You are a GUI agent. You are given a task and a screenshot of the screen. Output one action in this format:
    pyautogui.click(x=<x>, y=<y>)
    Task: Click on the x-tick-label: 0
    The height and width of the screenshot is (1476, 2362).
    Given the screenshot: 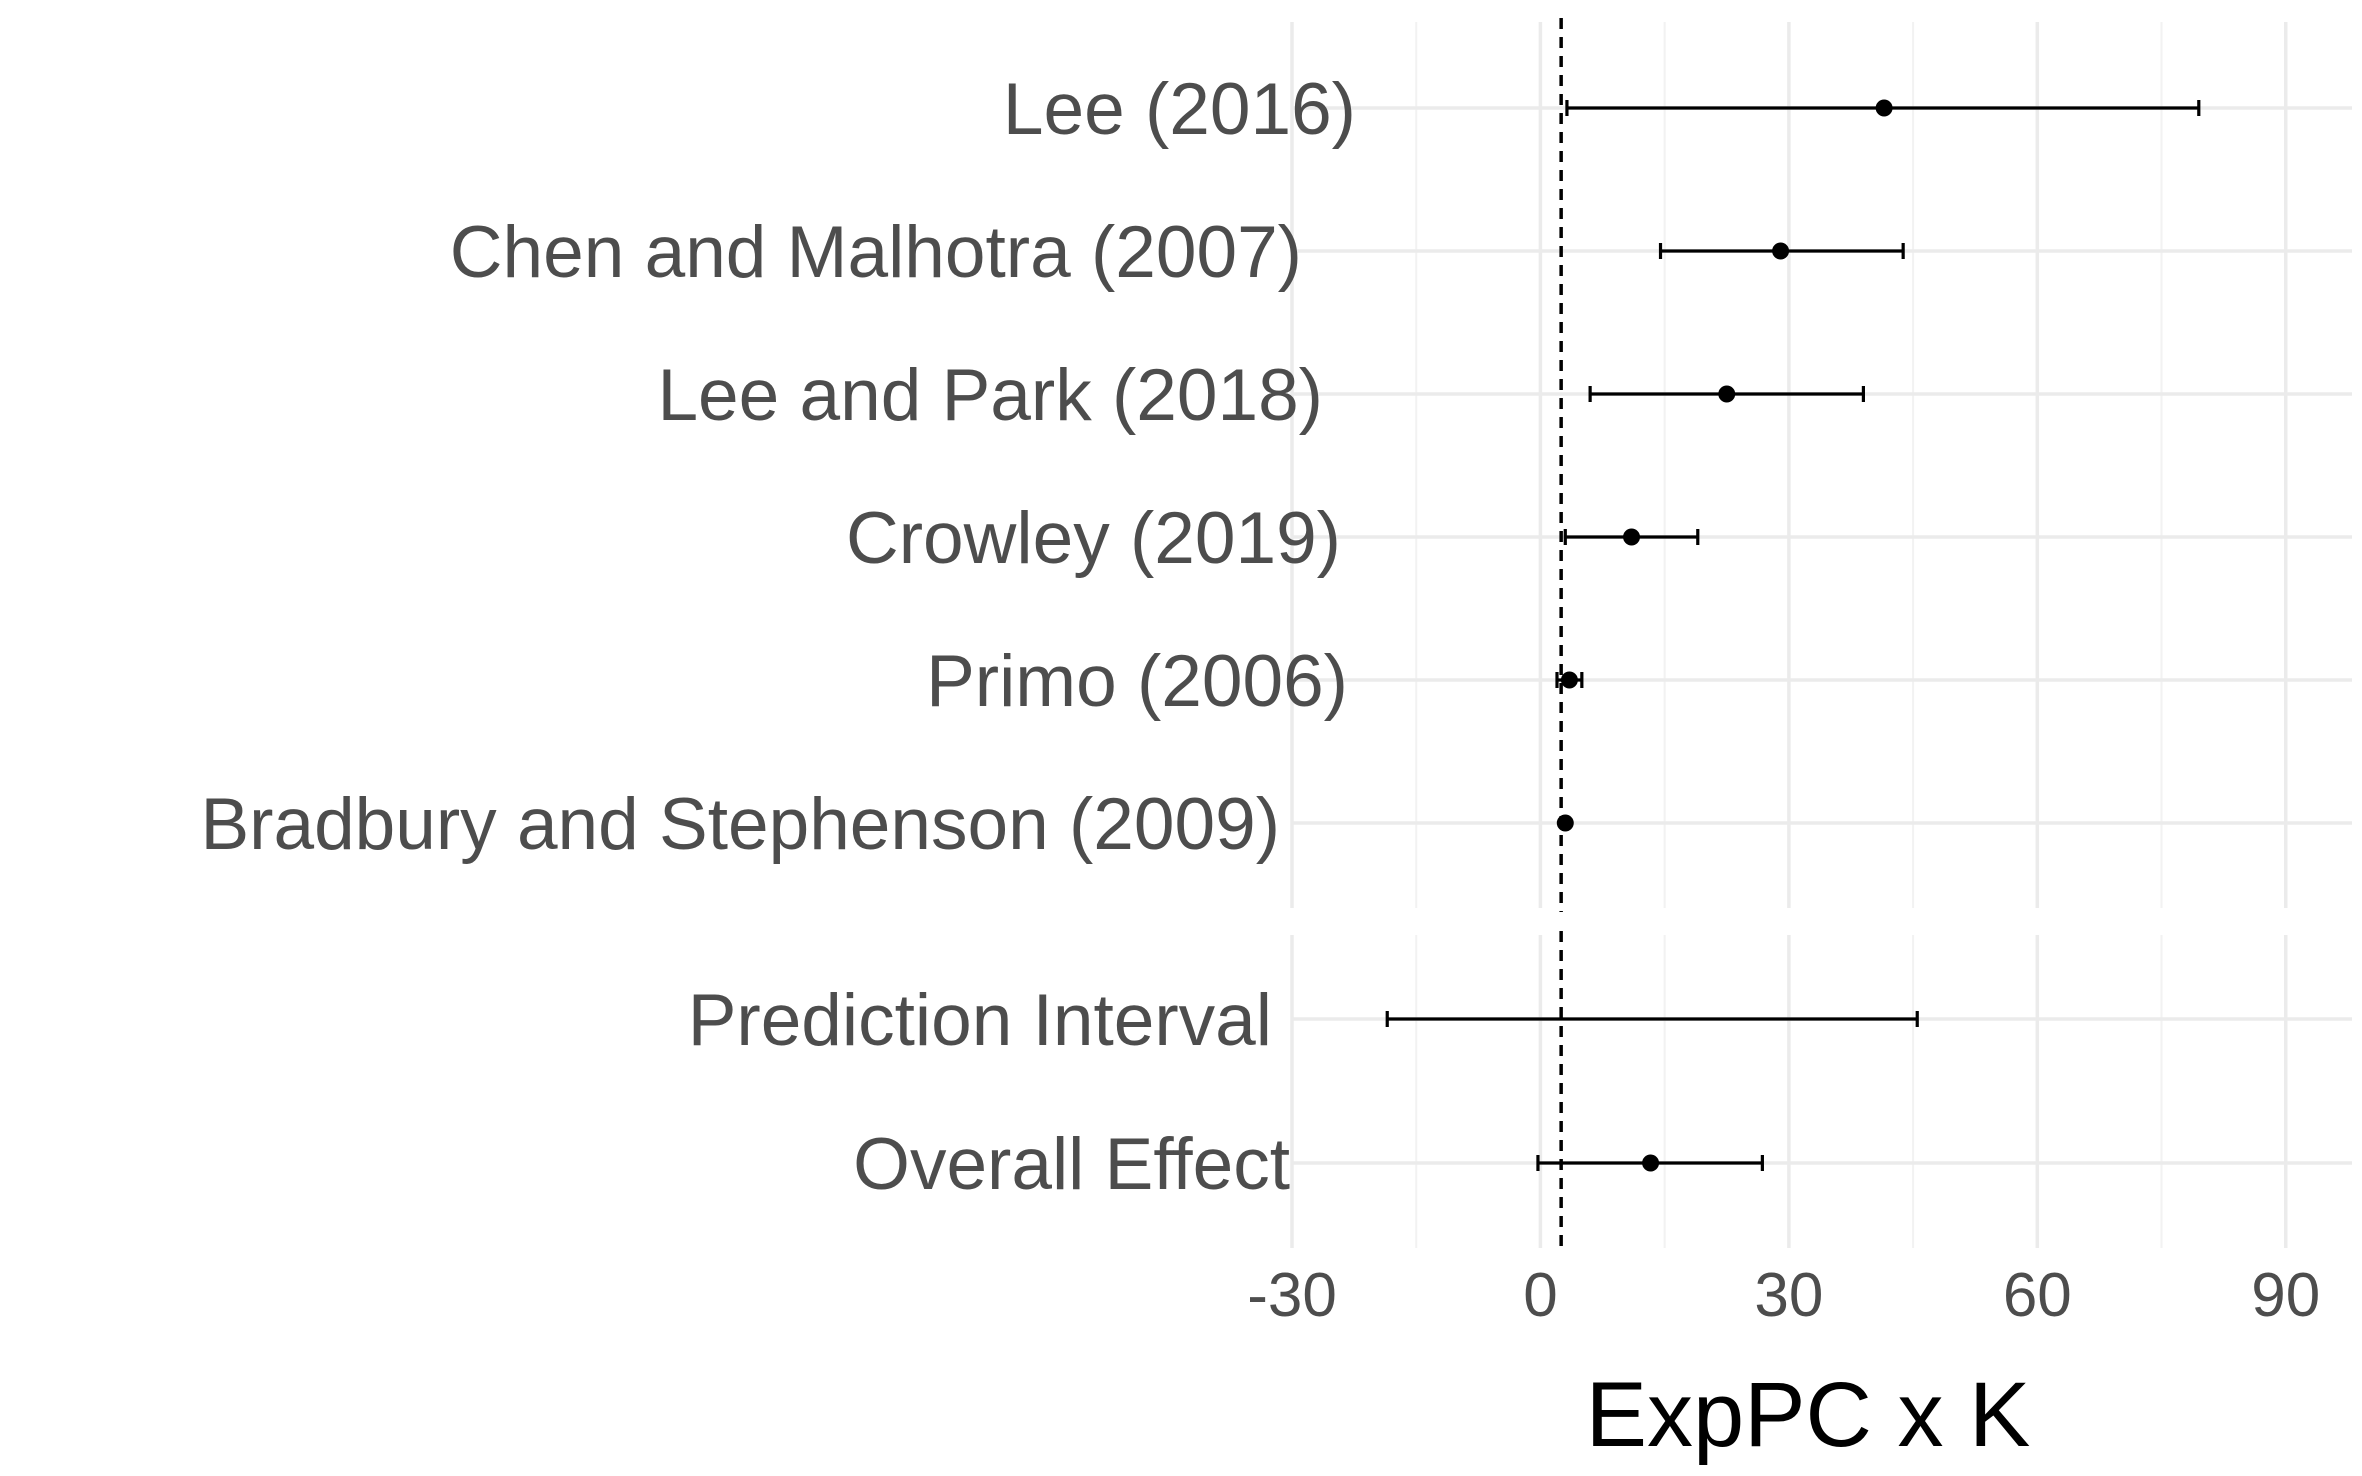 What is the action you would take?
    pyautogui.click(x=1540, y=1295)
    